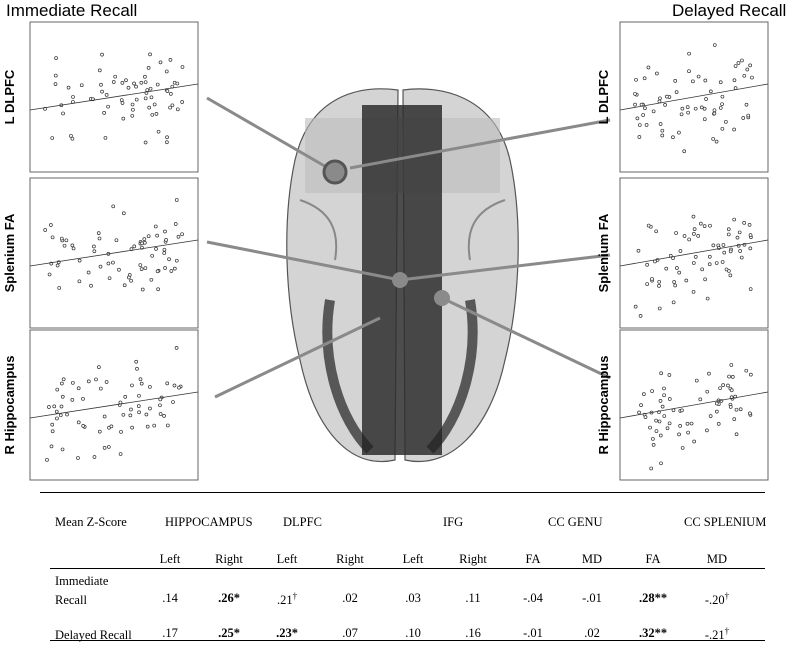  I want to click on cell-value: .26*, so click(229, 598).